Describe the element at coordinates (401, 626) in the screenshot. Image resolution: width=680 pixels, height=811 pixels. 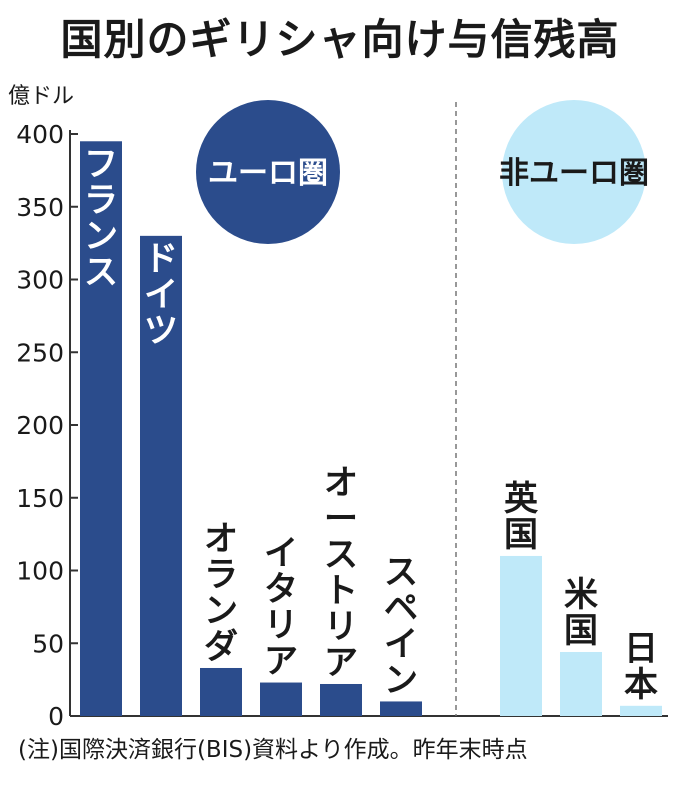
I see `category-label: スペイン` at that location.